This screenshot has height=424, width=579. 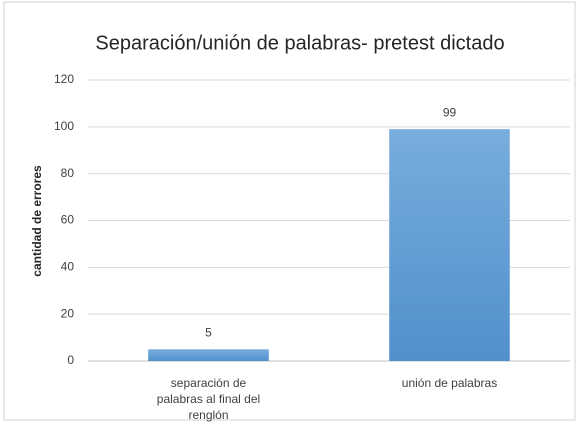 I want to click on y-tick-label: 80, so click(x=68, y=173).